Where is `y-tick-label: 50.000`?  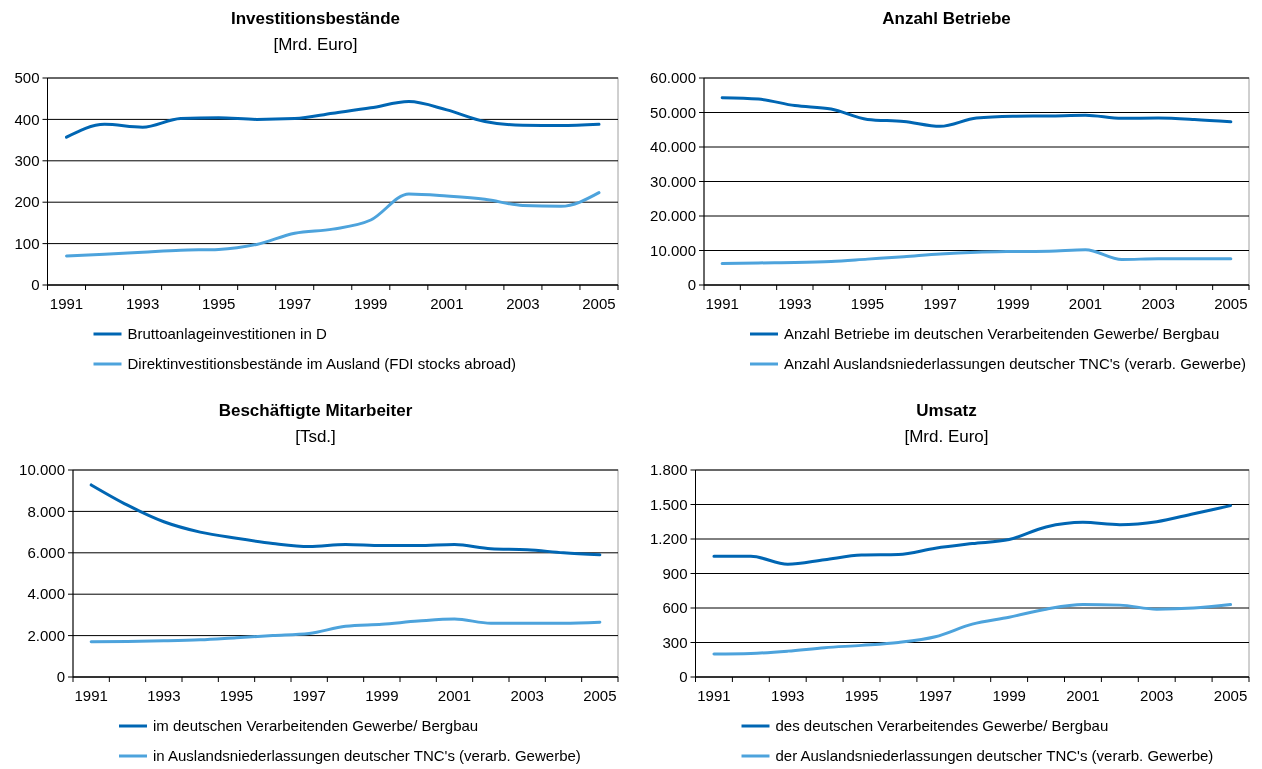
y-tick-label: 50.000 is located at coordinates (673, 112).